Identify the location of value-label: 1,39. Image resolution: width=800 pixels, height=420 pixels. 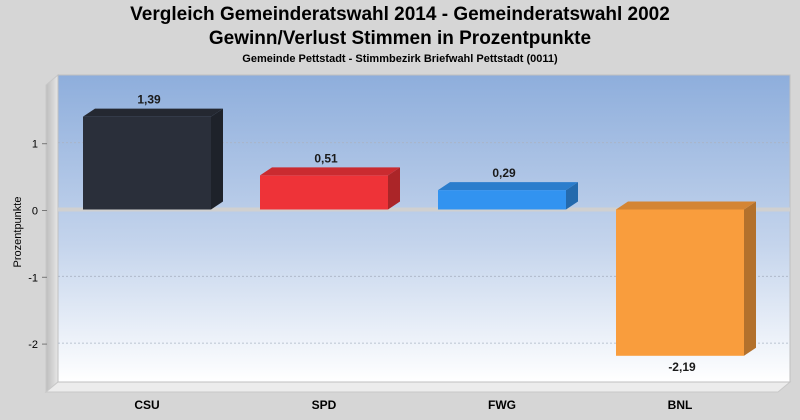
(149, 100).